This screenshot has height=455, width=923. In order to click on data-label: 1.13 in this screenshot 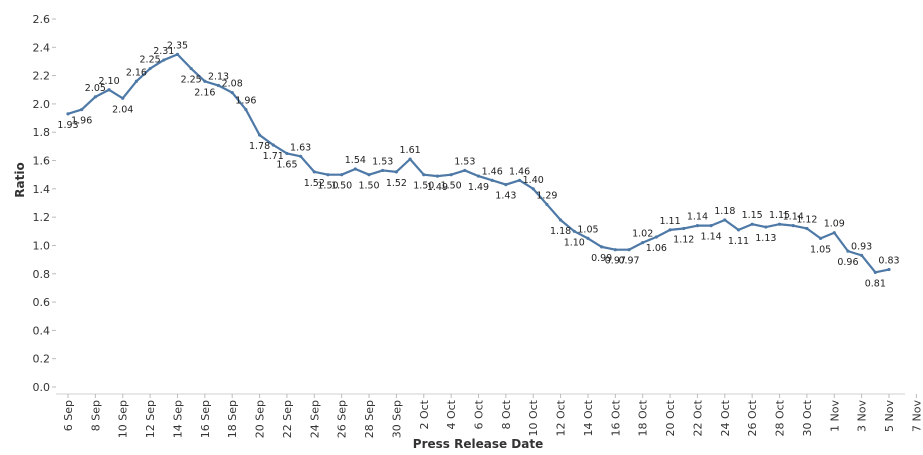, I will do `click(765, 238)`.